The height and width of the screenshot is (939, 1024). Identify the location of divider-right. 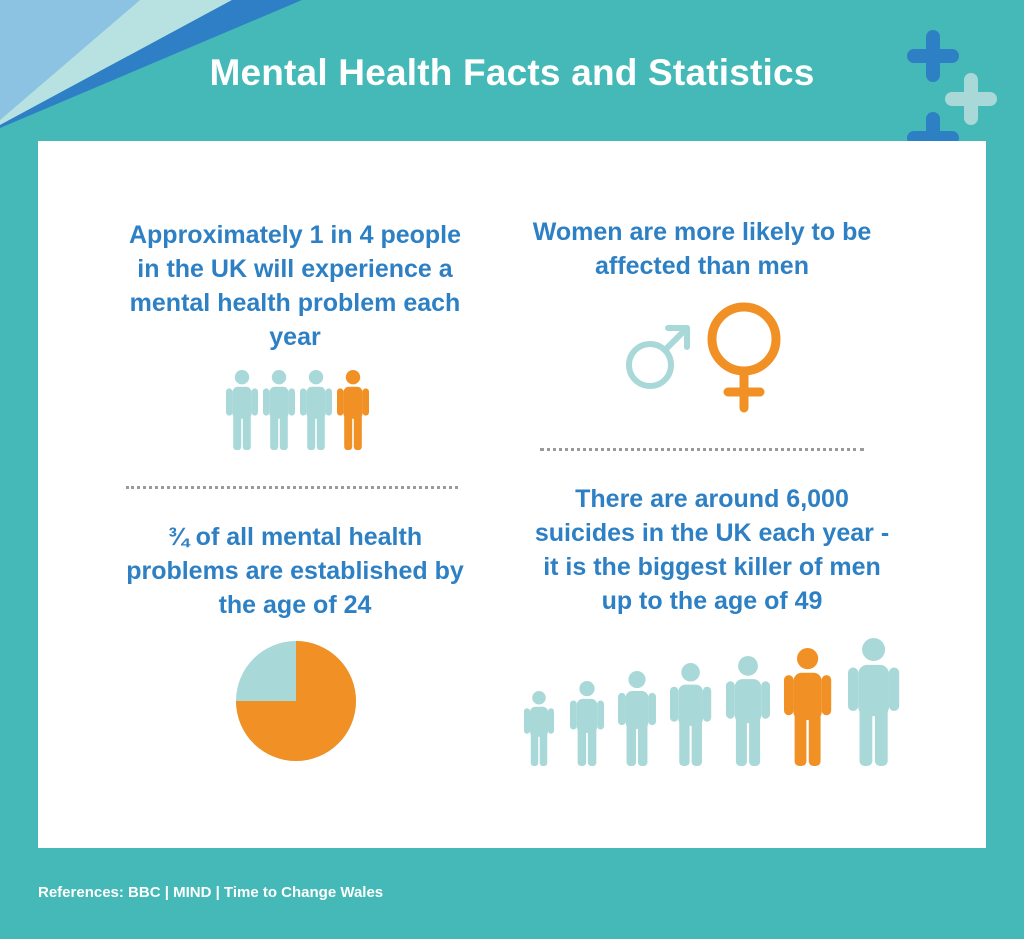
(702, 449).